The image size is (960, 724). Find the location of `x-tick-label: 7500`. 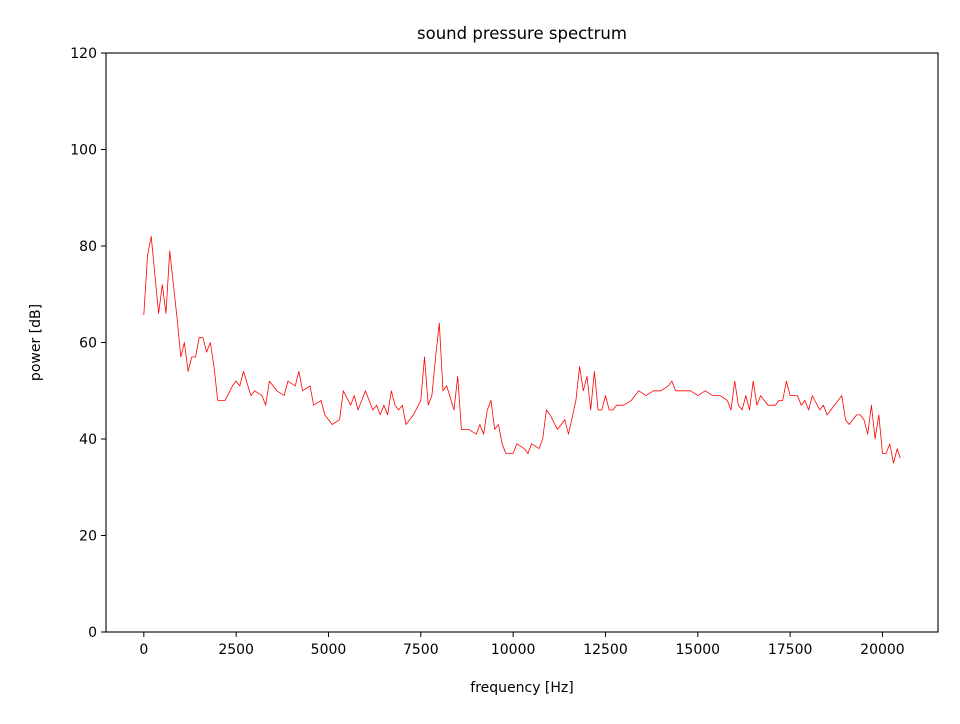

x-tick-label: 7500 is located at coordinates (421, 650).